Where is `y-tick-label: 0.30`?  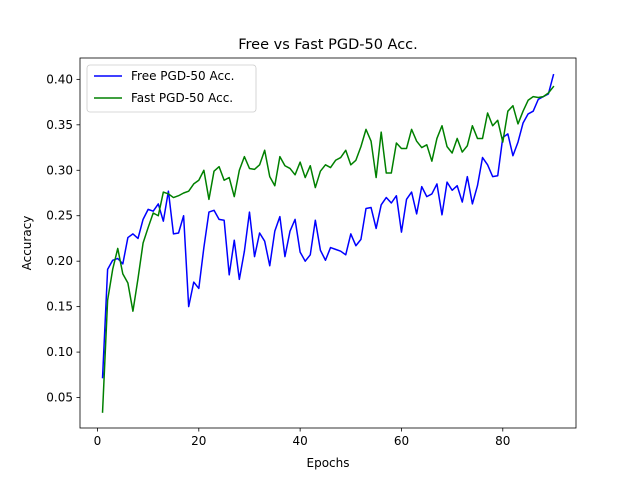 y-tick-label: 0.30 is located at coordinates (59, 170).